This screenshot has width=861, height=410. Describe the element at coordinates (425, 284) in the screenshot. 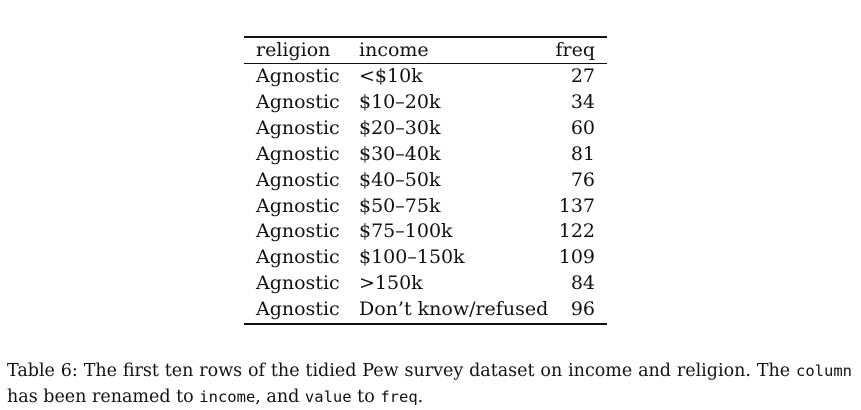

I see `table-row: Agnostic >150k 84` at that location.